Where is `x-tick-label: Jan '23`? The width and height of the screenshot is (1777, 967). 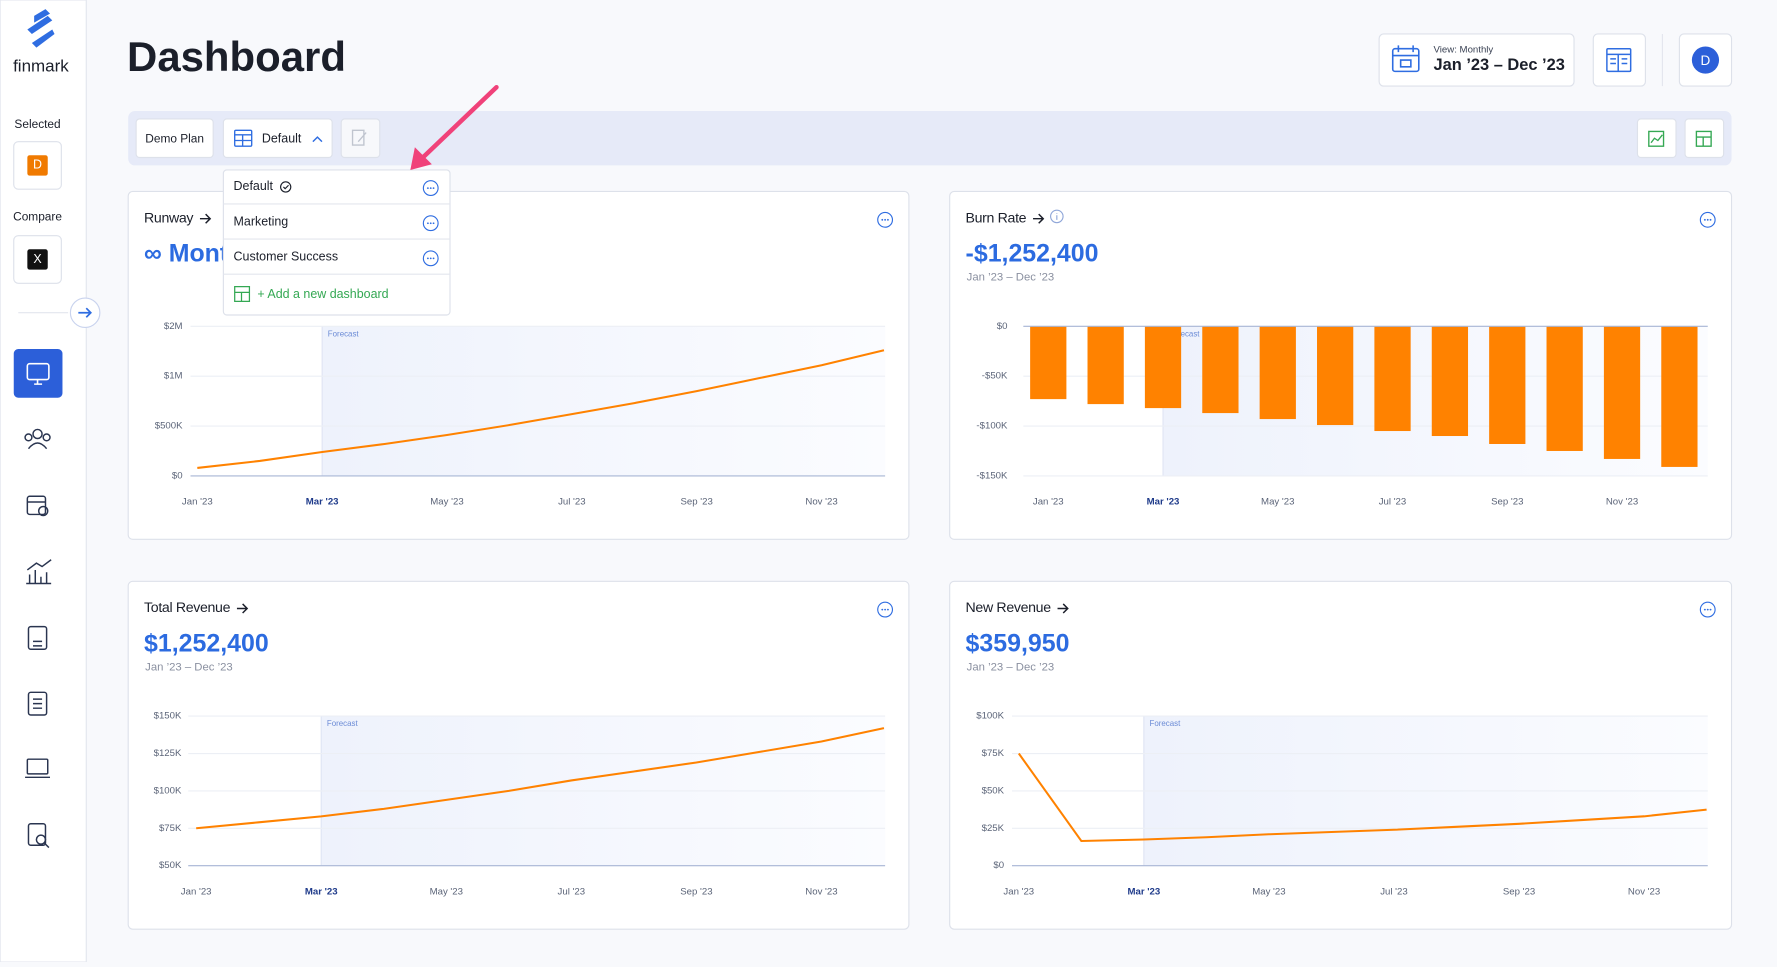 x-tick-label: Jan '23 is located at coordinates (1048, 502).